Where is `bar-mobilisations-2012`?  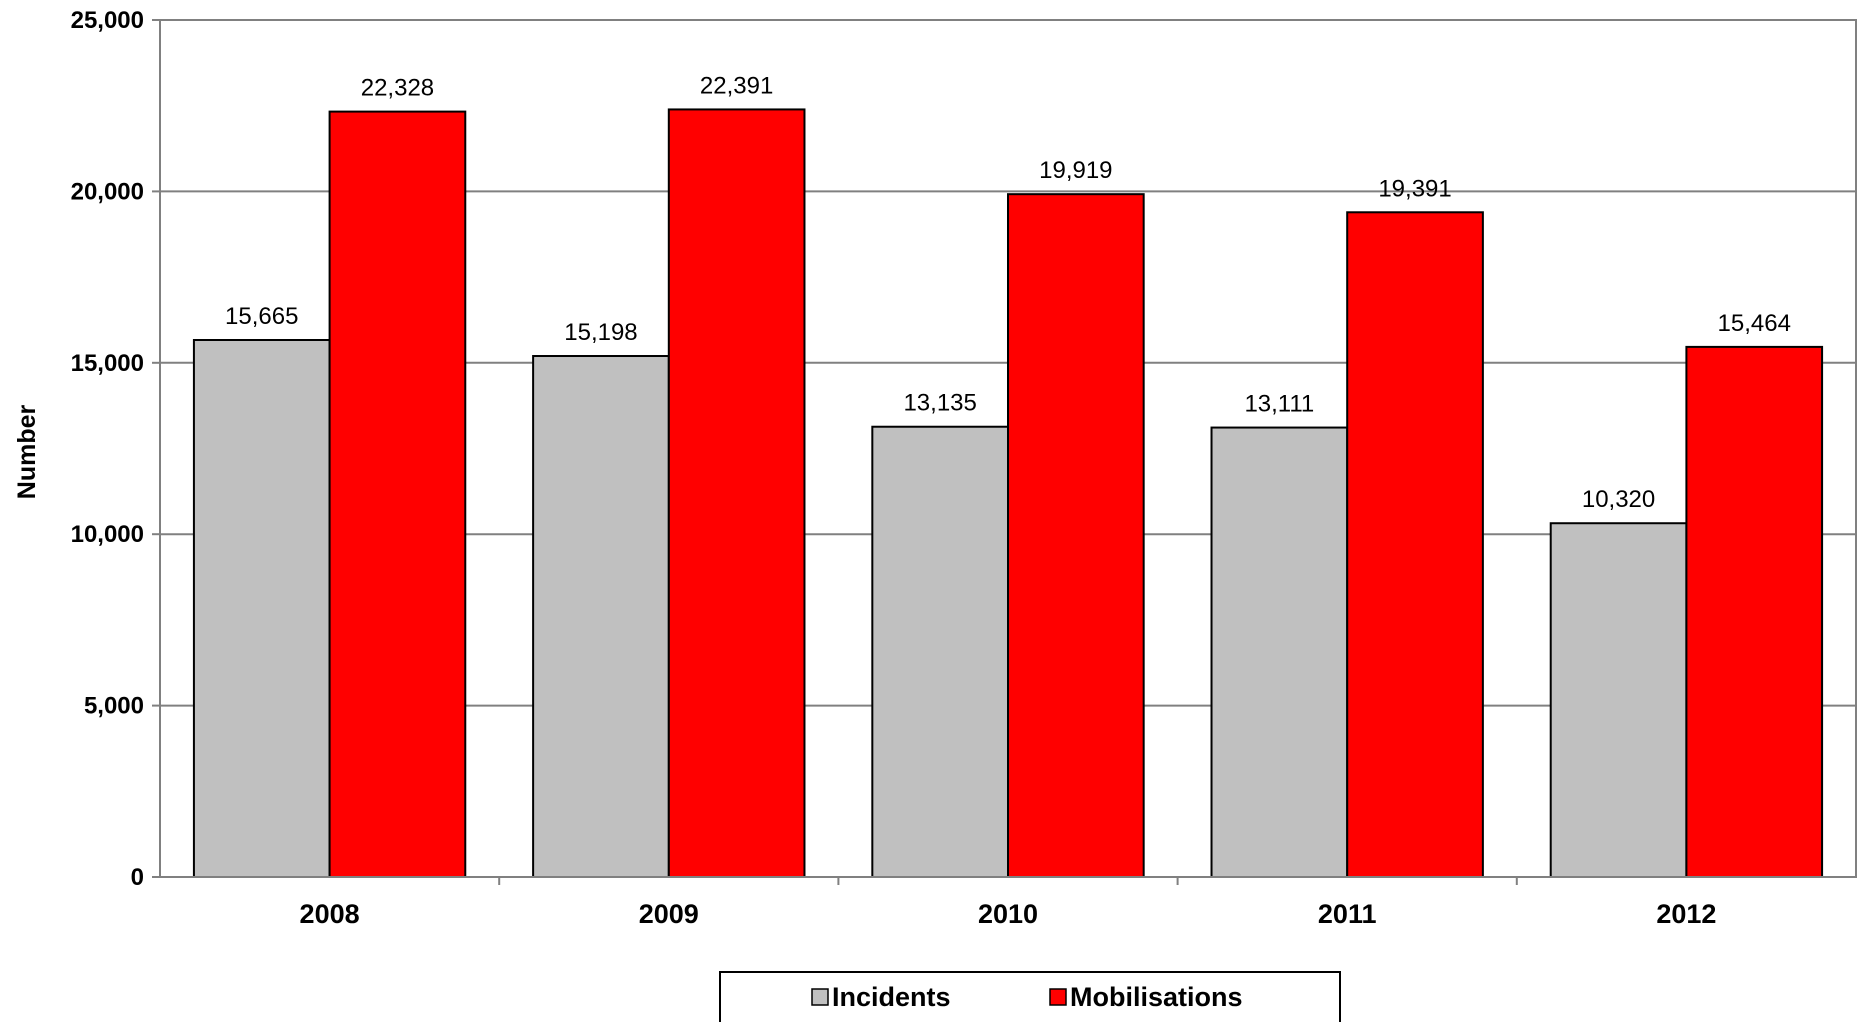 bar-mobilisations-2012 is located at coordinates (1754, 611).